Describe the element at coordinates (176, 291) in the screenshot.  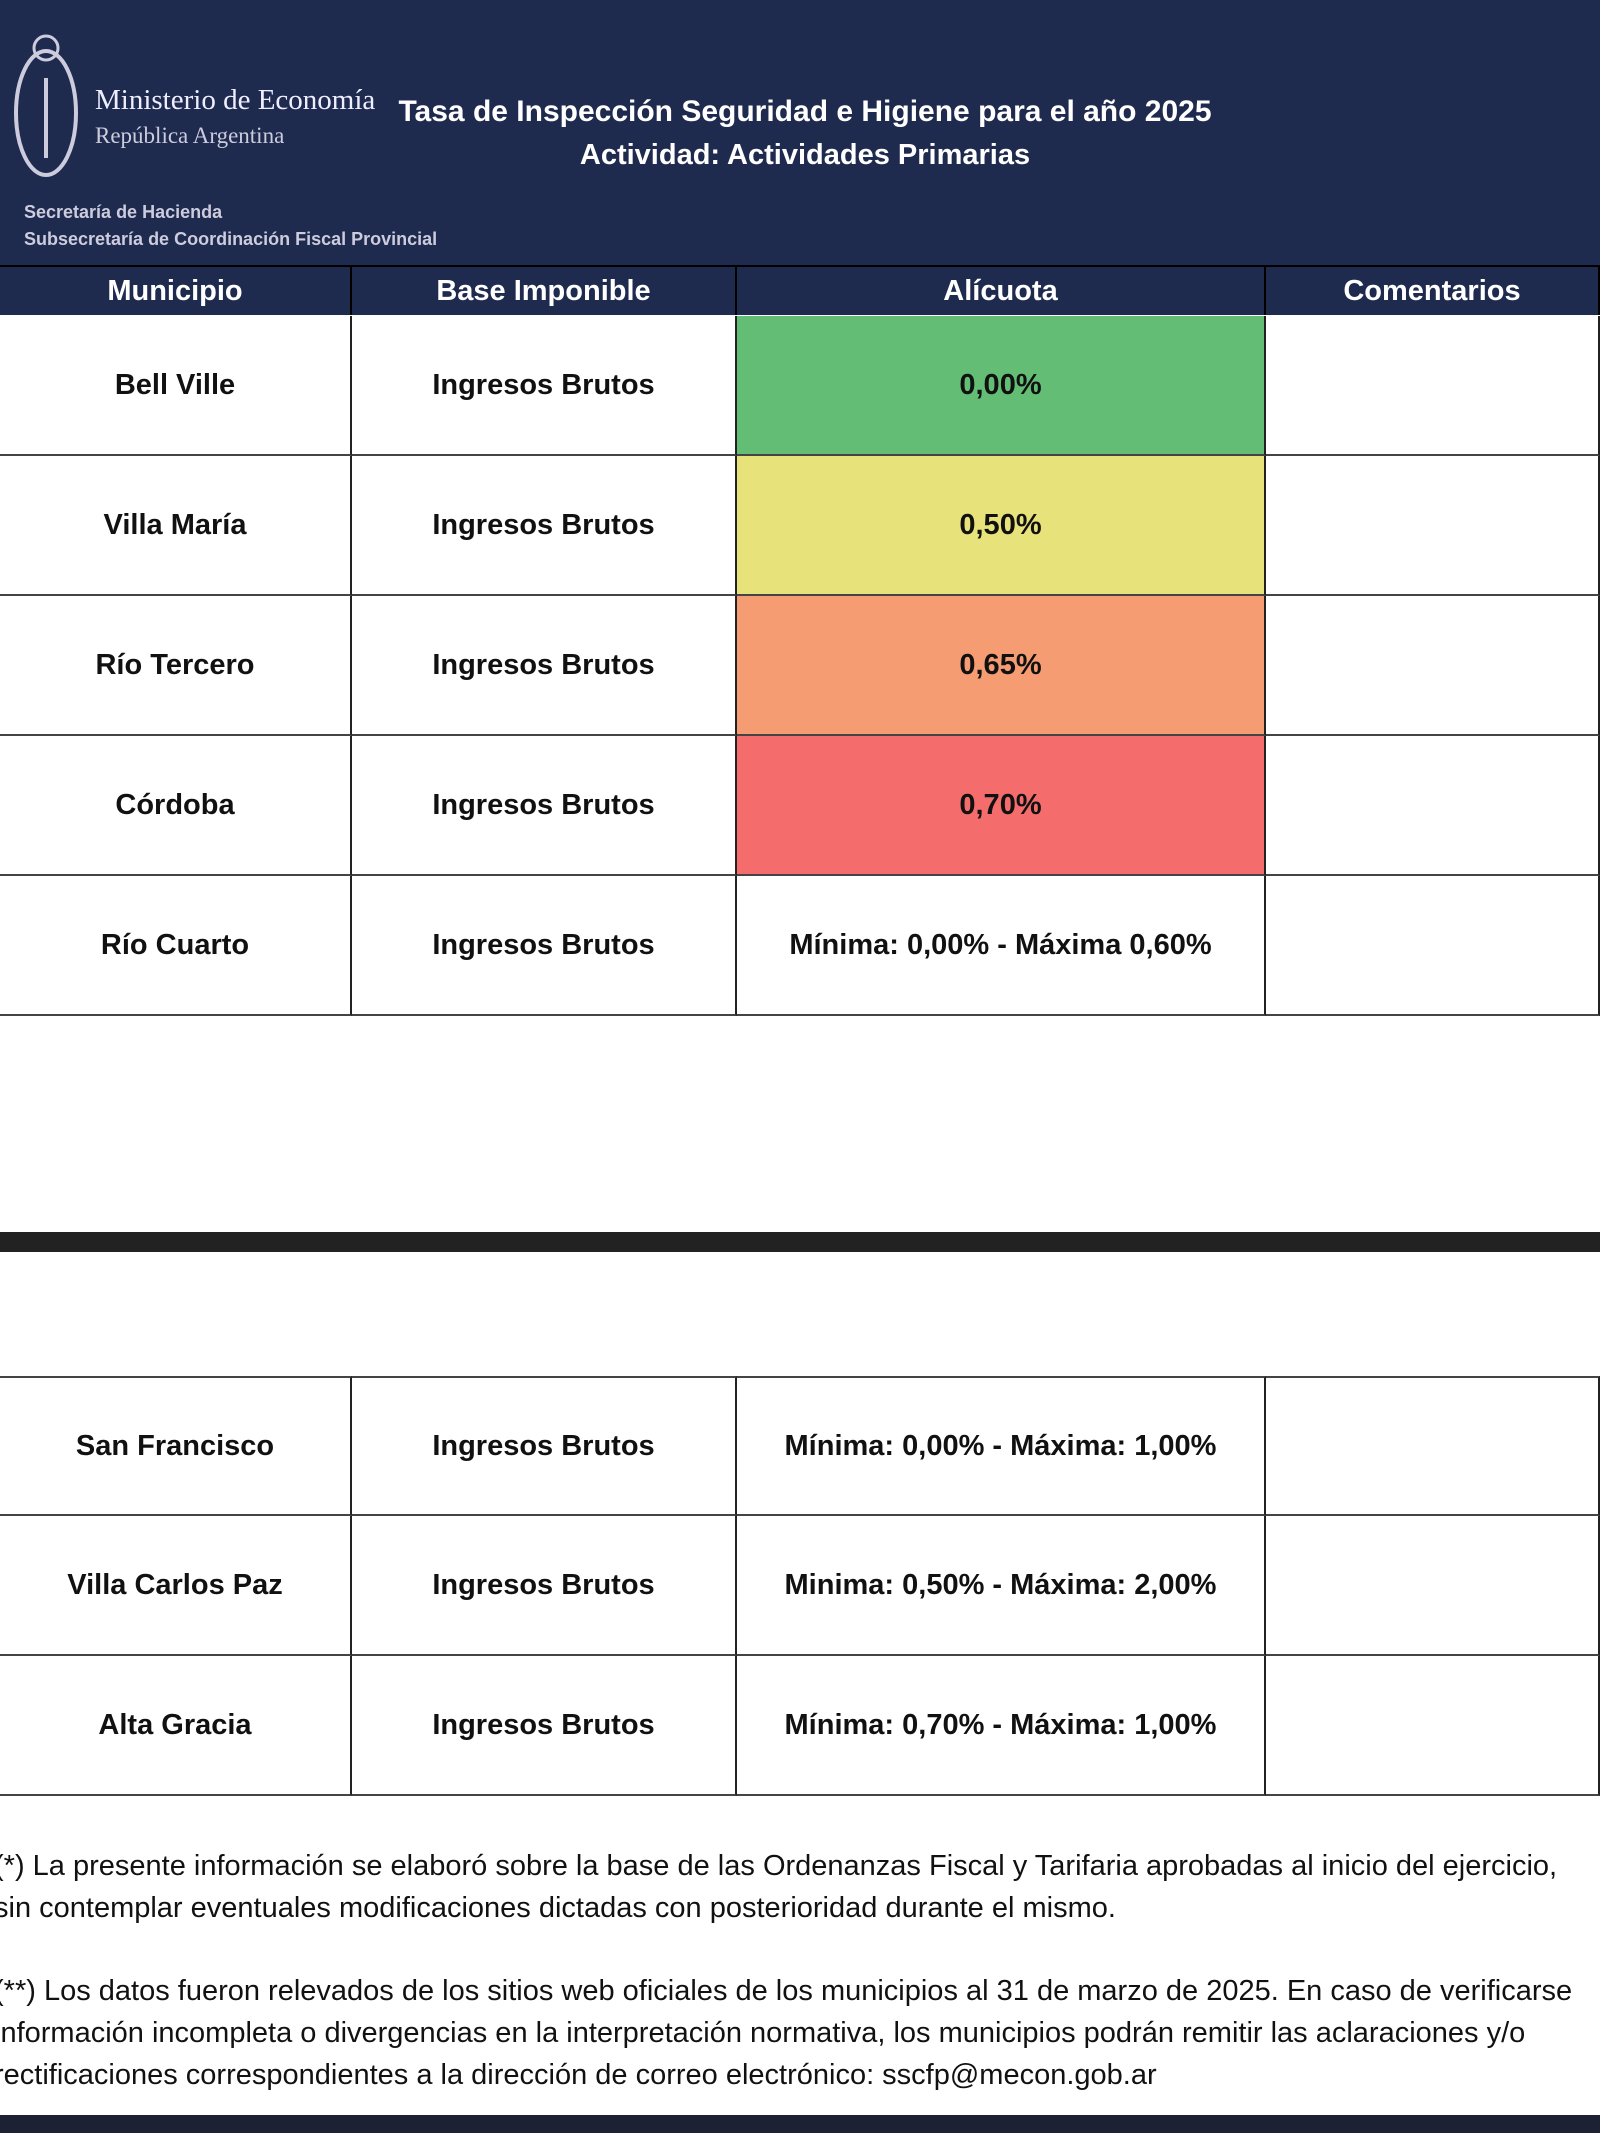
I see `column-header: Municipio` at that location.